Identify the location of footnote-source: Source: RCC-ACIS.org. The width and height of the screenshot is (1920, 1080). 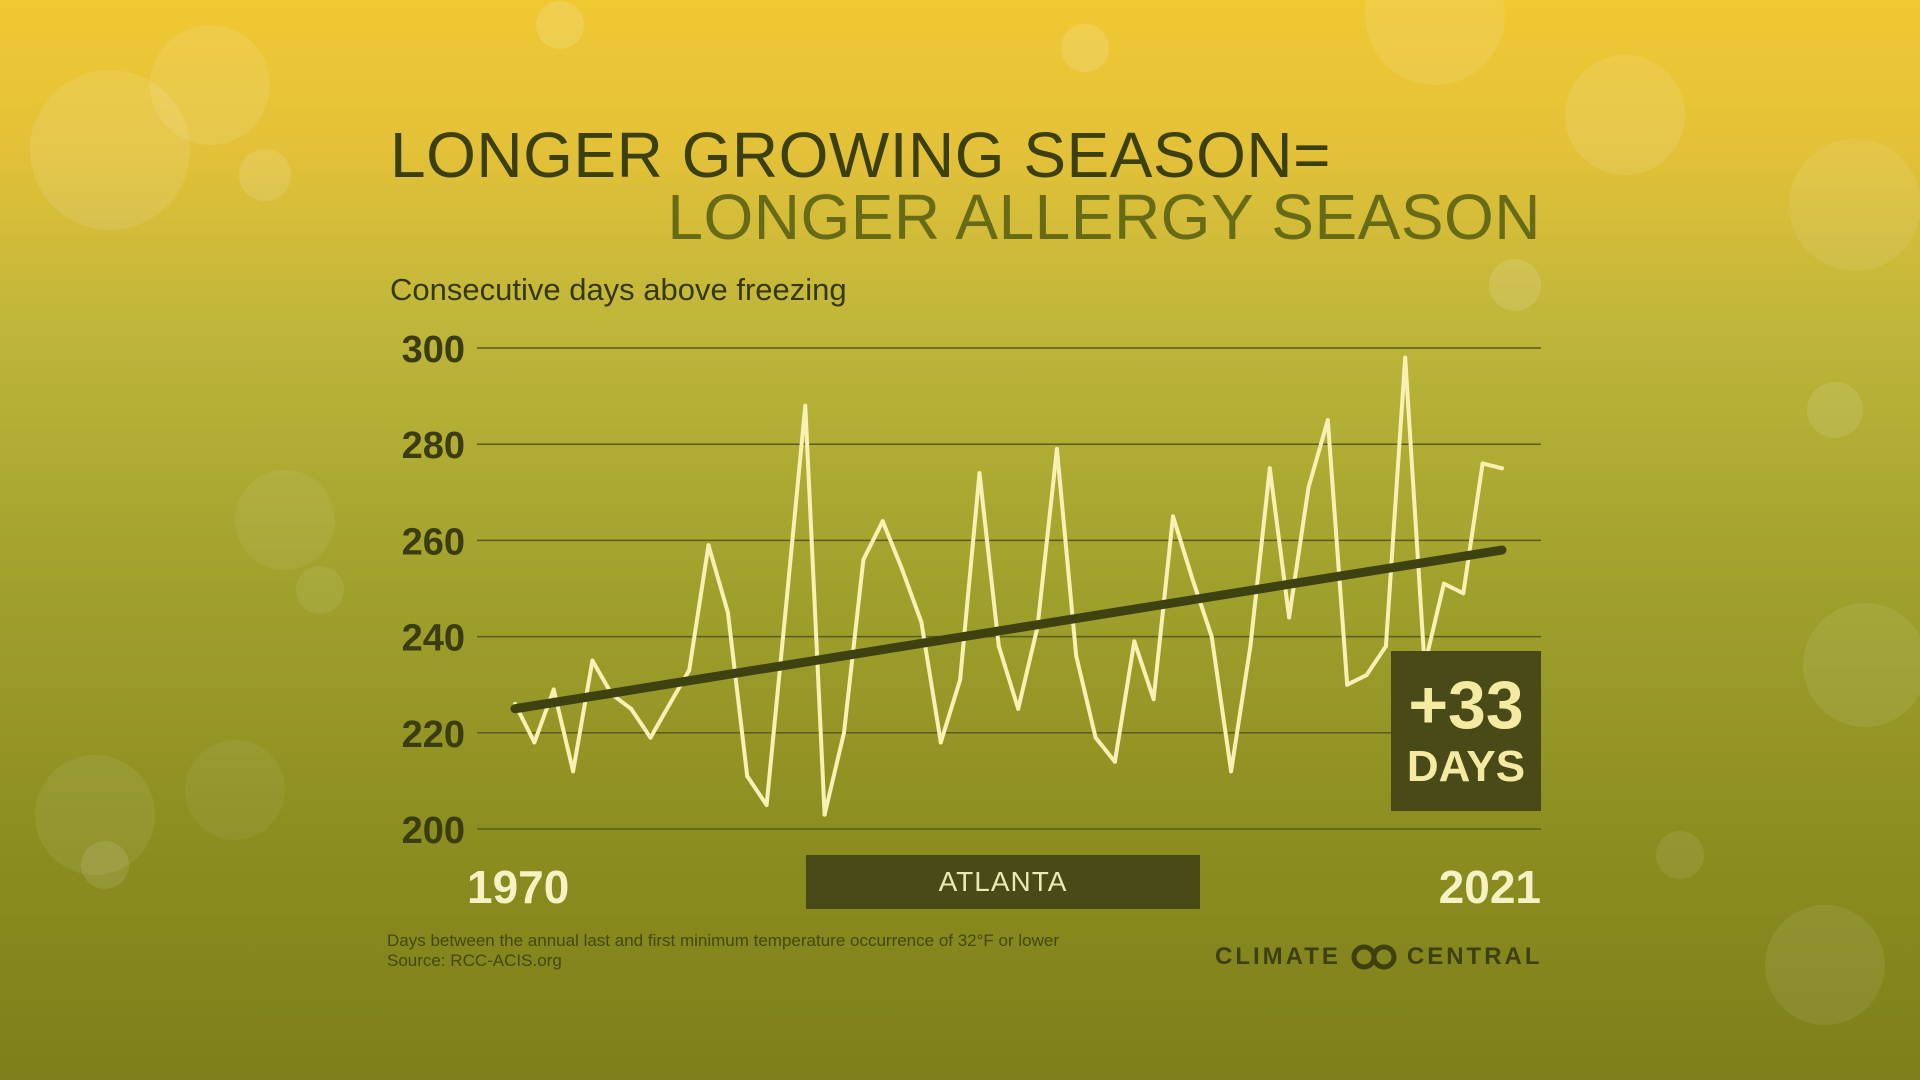
(474, 960).